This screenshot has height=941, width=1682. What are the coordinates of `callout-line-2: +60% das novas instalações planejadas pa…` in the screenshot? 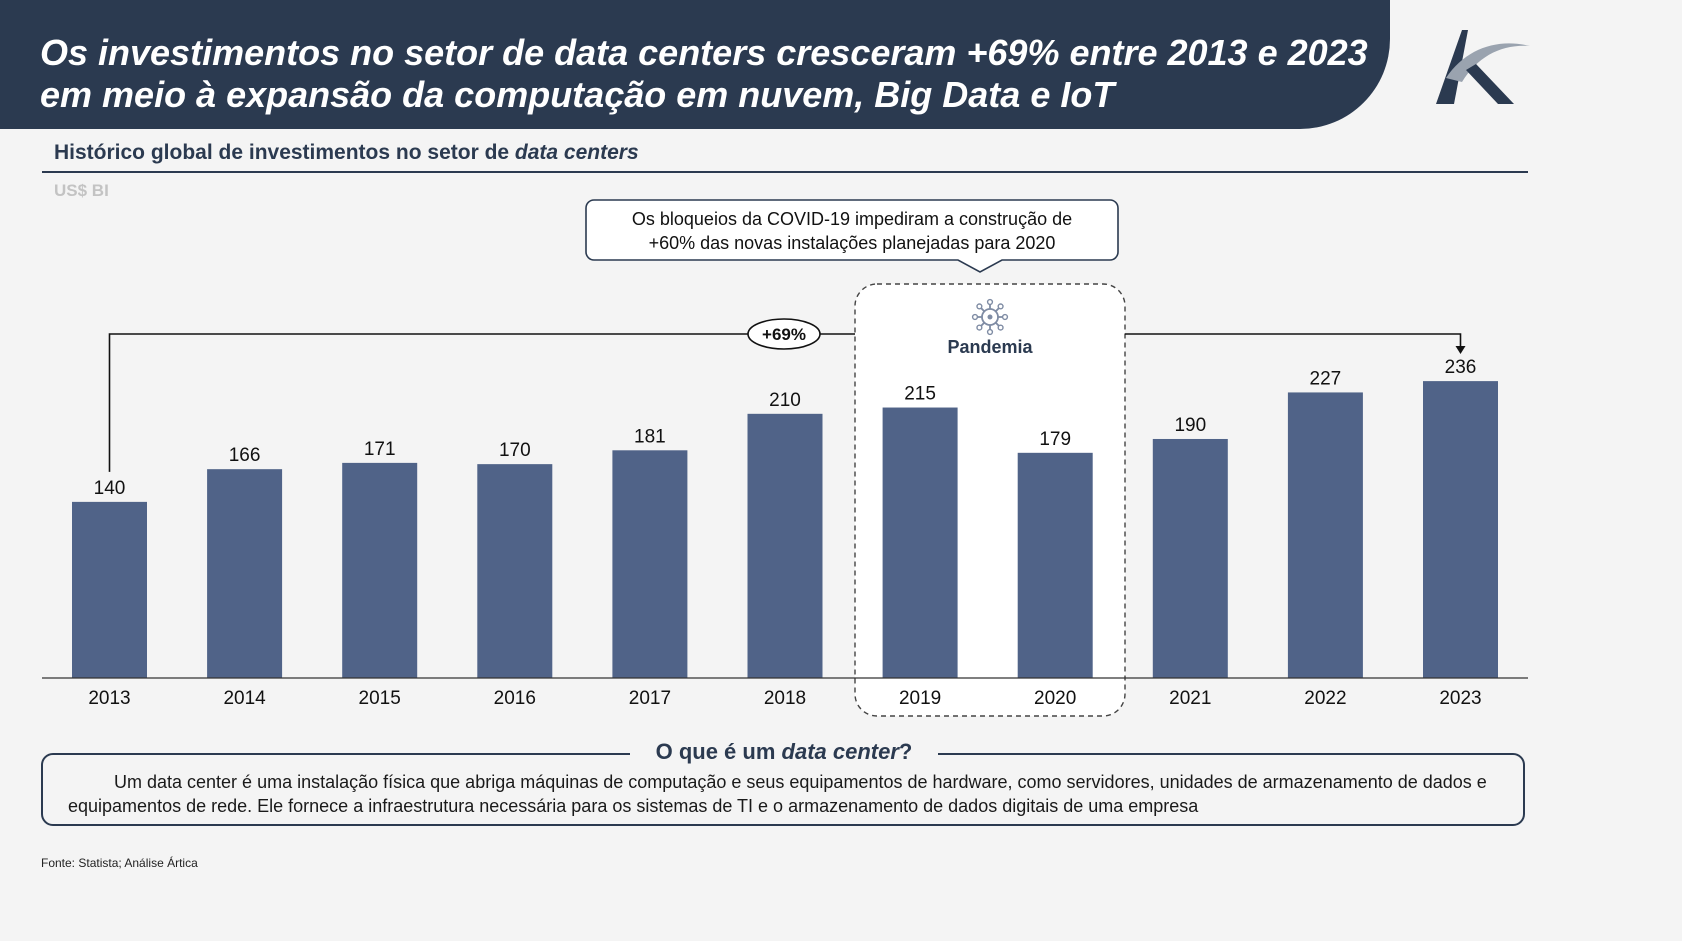 It's located at (852, 243).